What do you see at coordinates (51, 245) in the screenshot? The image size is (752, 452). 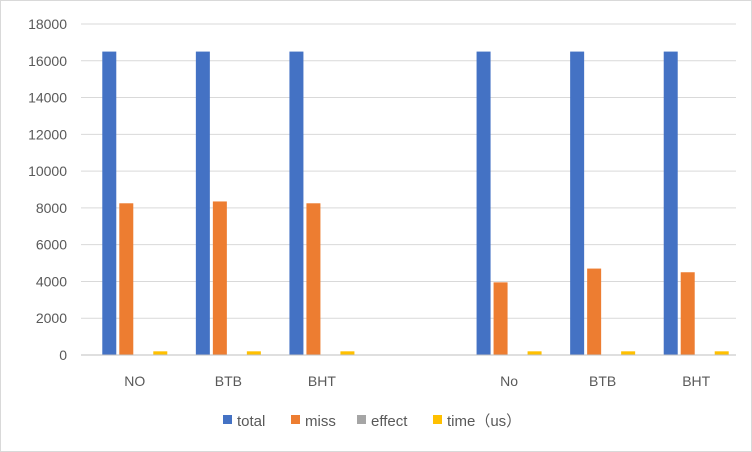 I see `y-tick-label: 6000` at bounding box center [51, 245].